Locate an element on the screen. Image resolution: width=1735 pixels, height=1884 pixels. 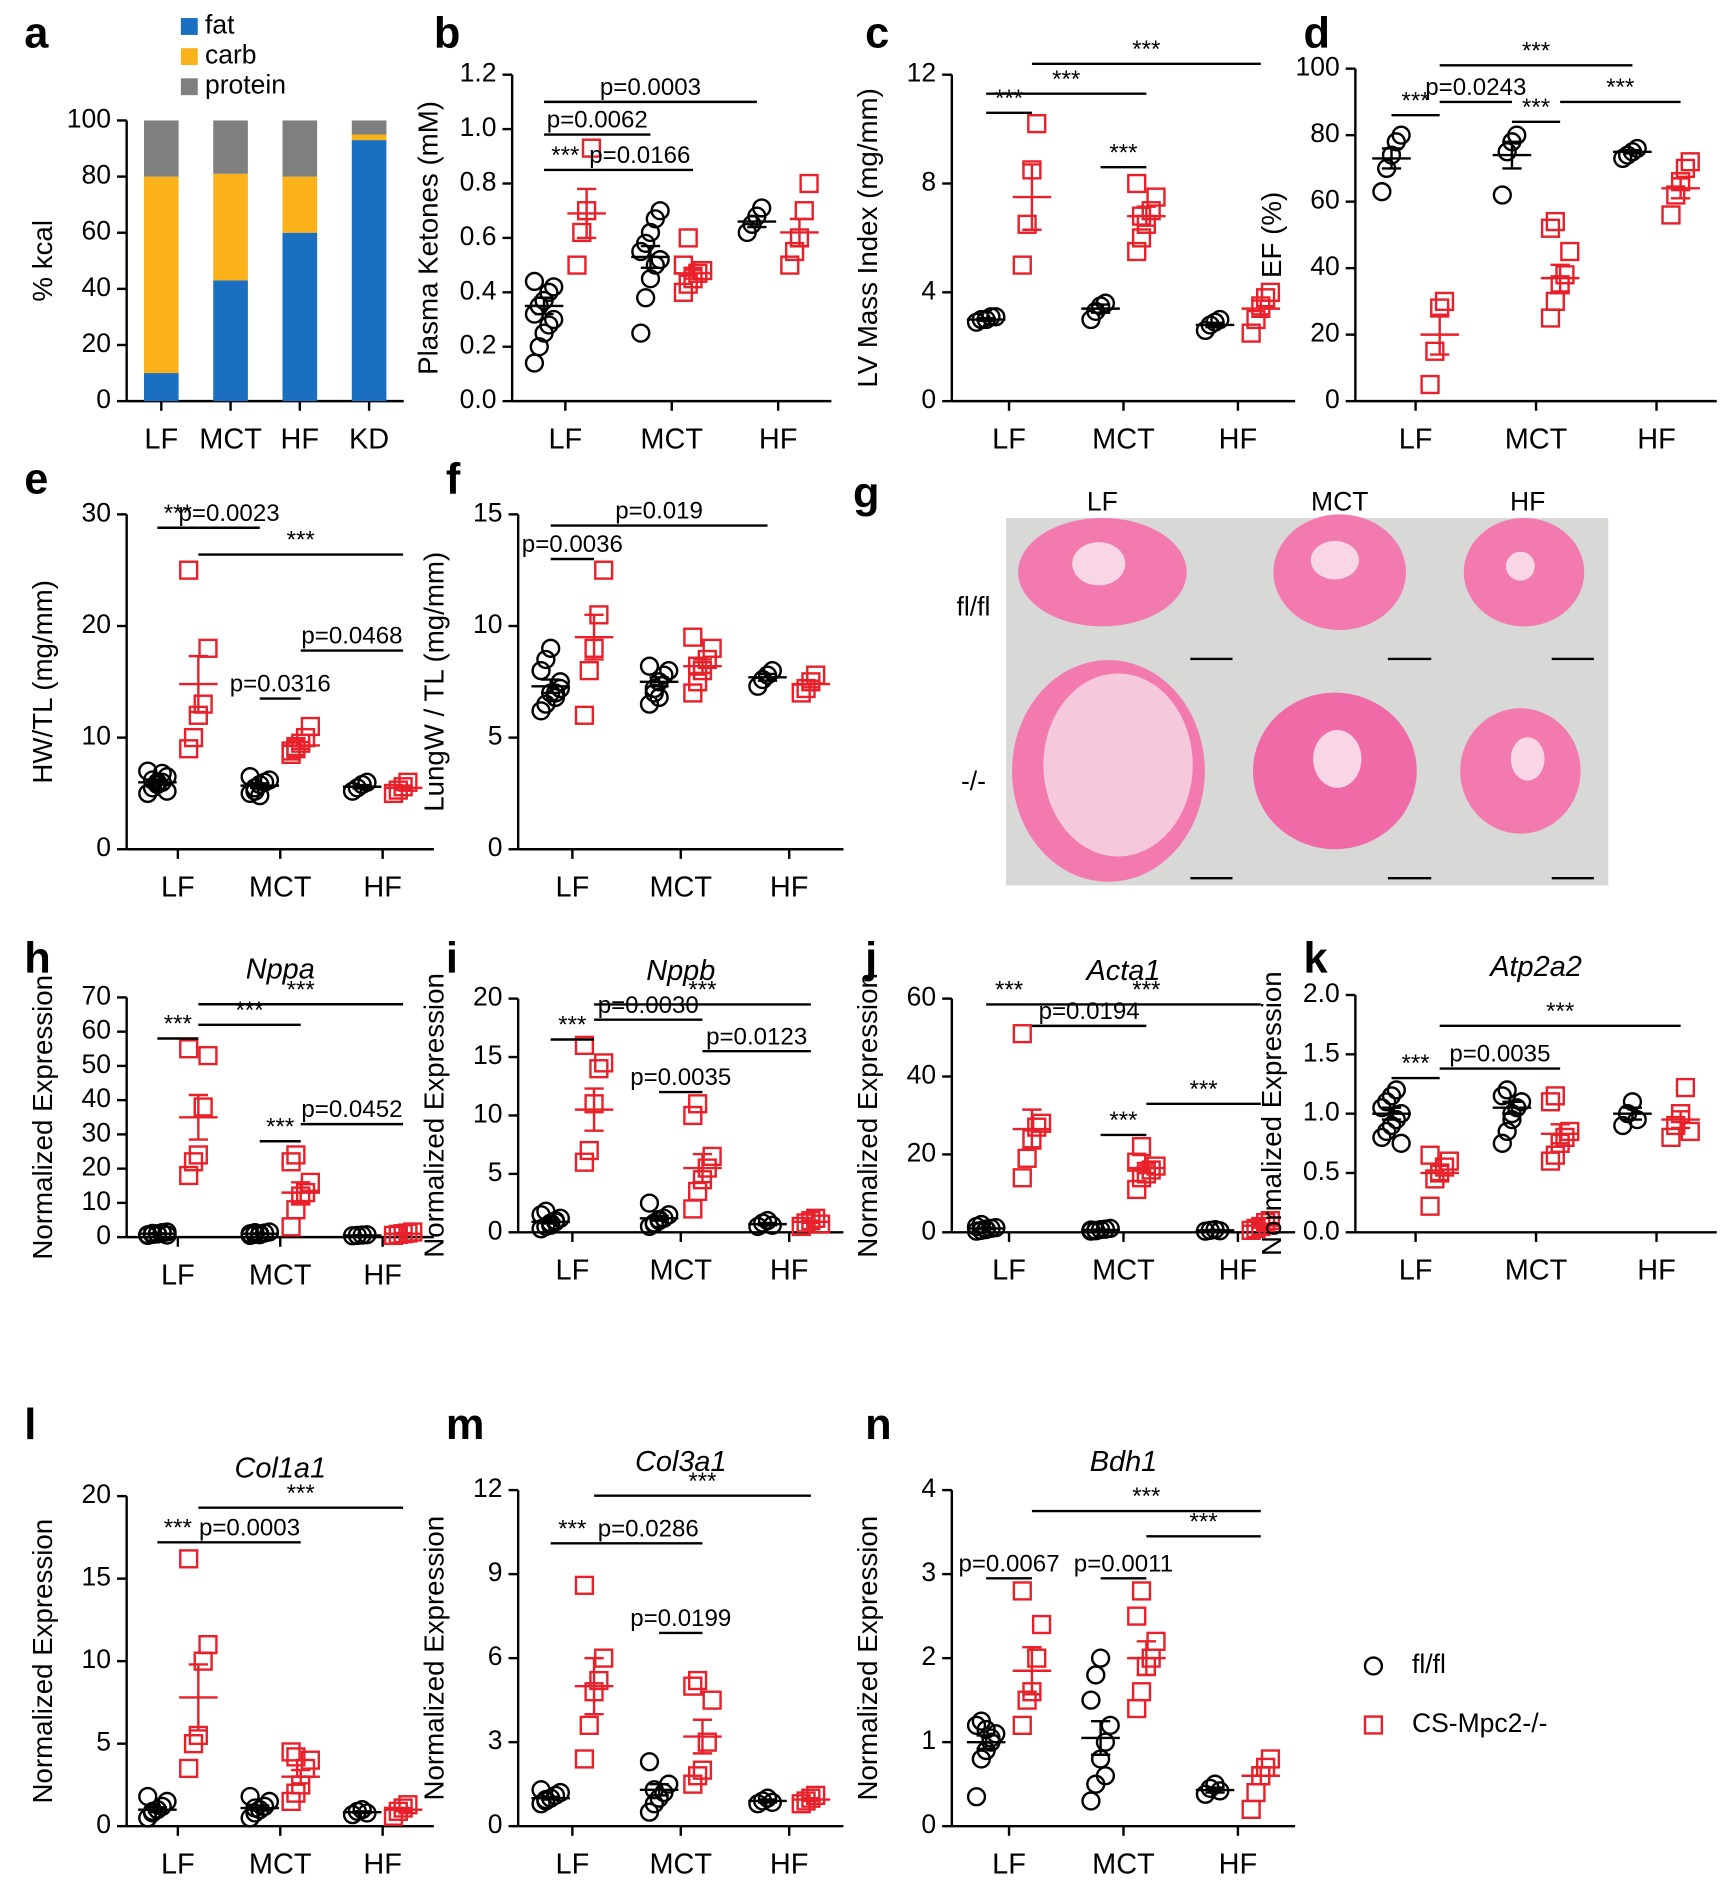
significance-label: p=0.0123 is located at coordinates (756, 1036).